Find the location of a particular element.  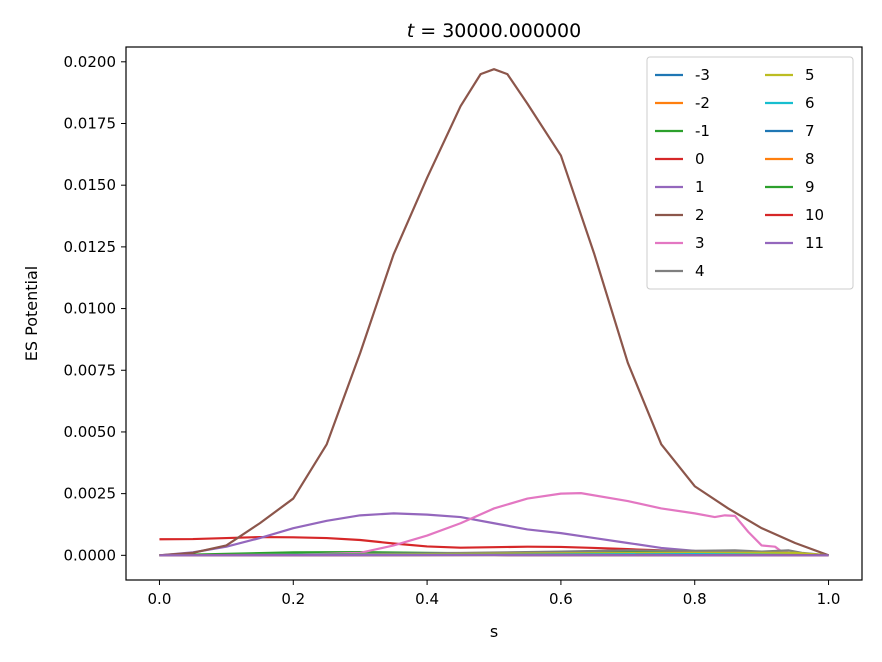

legend-label-1: -2 is located at coordinates (702, 103).